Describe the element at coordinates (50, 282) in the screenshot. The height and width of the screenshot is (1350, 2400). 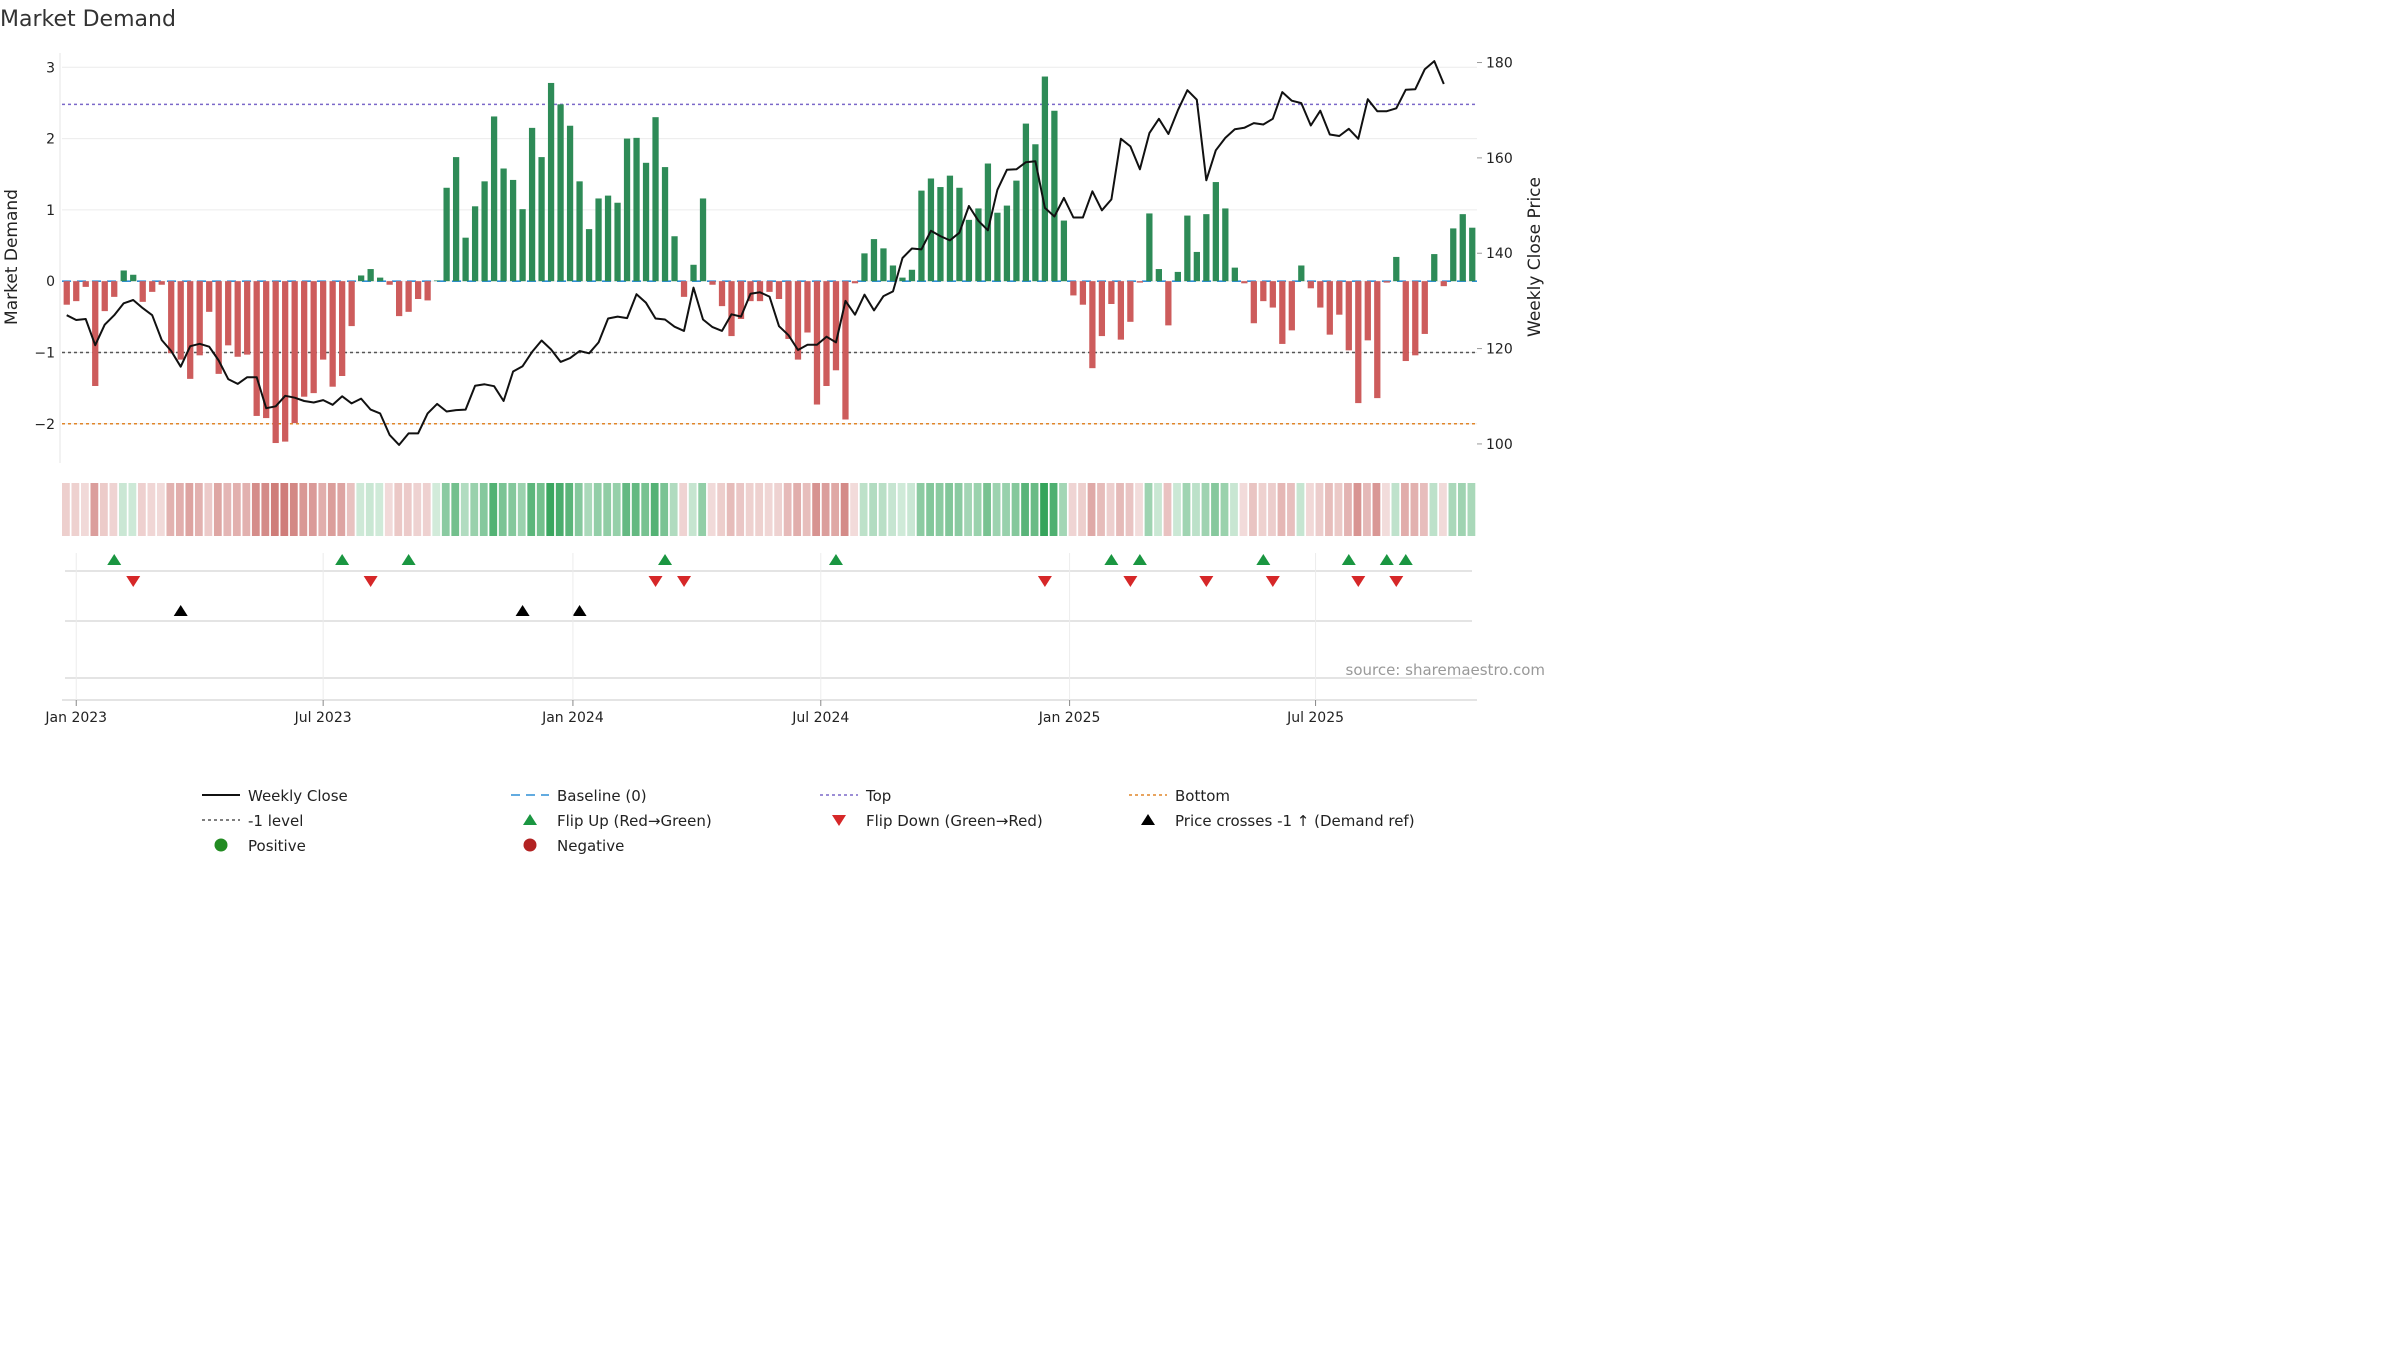
I see `left-tick-label: 0` at that location.